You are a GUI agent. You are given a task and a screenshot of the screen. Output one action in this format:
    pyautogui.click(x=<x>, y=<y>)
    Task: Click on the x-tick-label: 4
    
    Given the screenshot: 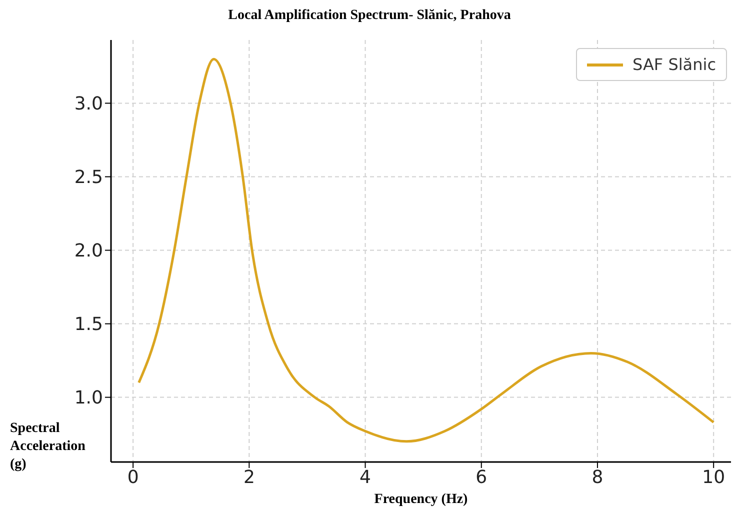 What is the action you would take?
    pyautogui.click(x=365, y=477)
    